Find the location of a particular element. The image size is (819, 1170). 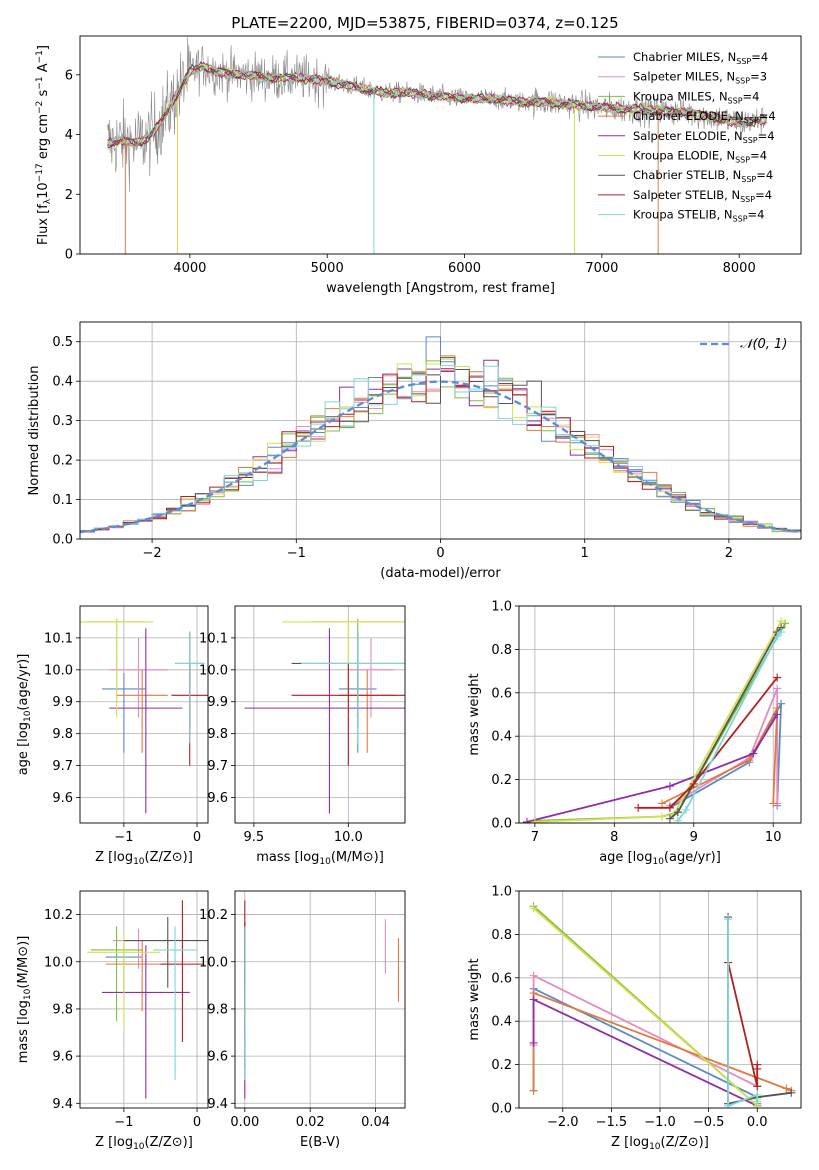

weight-line-salpeter_stelib is located at coordinates (708, 743).